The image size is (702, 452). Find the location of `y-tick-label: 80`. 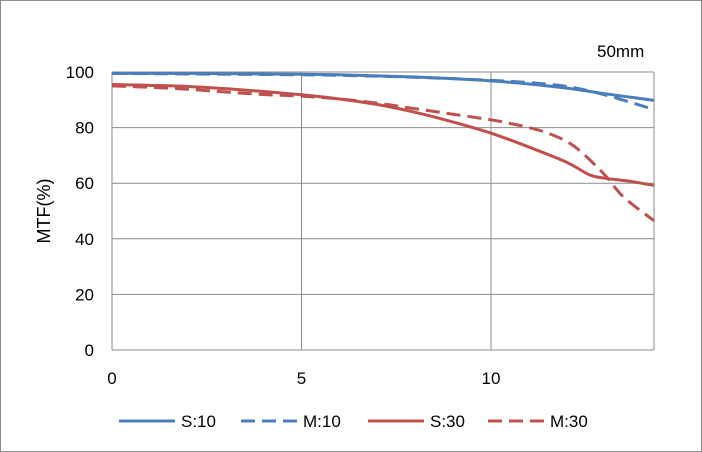

y-tick-label: 80 is located at coordinates (84, 128).